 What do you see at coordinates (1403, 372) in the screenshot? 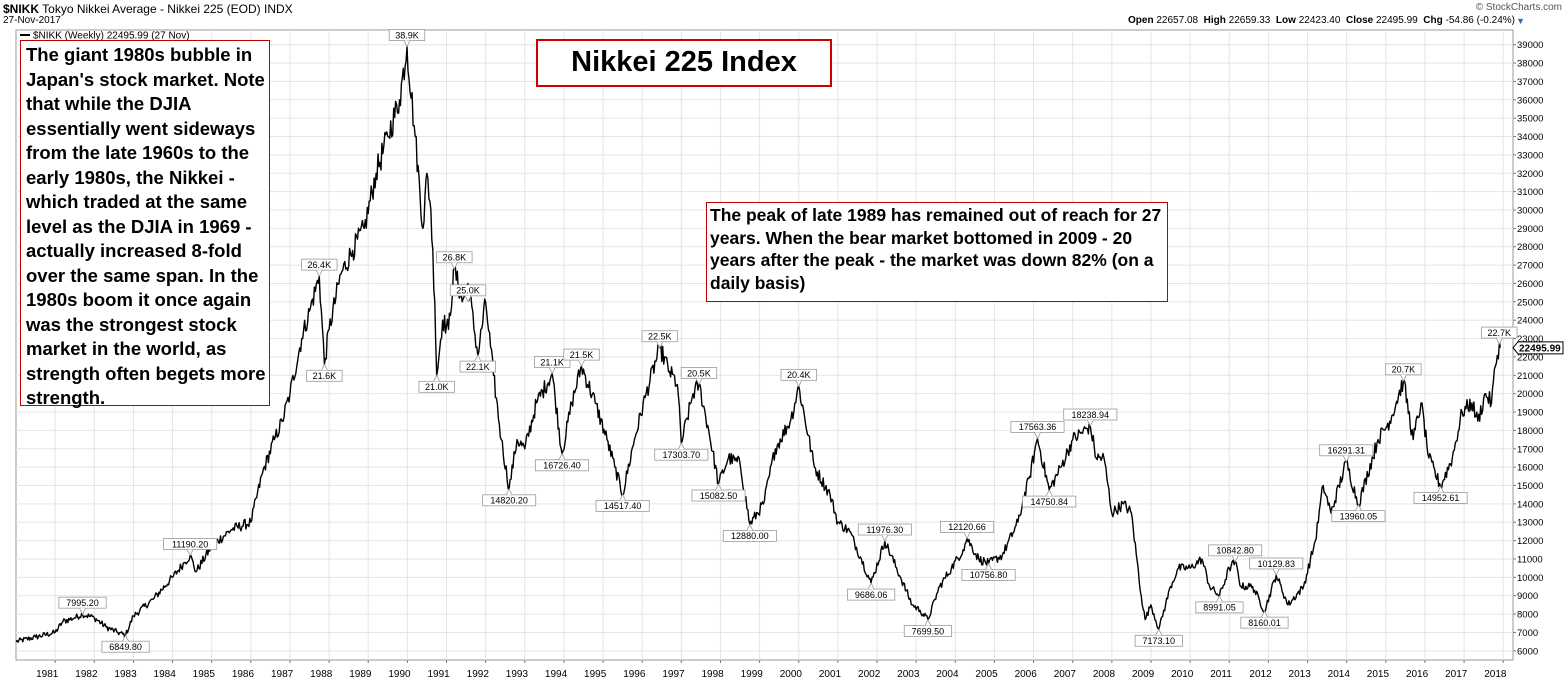
I see `point-label: 20.7K` at bounding box center [1403, 372].